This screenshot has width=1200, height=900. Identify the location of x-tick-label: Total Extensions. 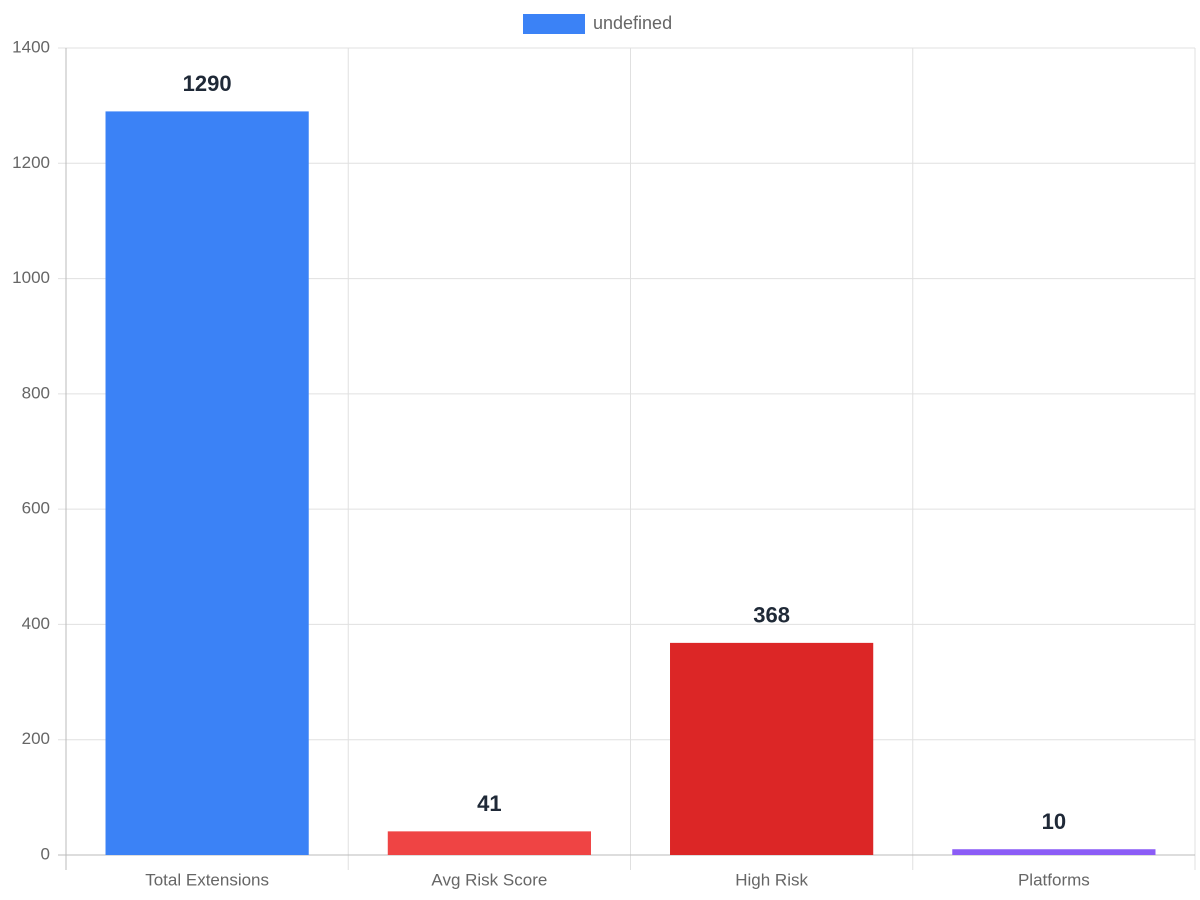
(207, 879).